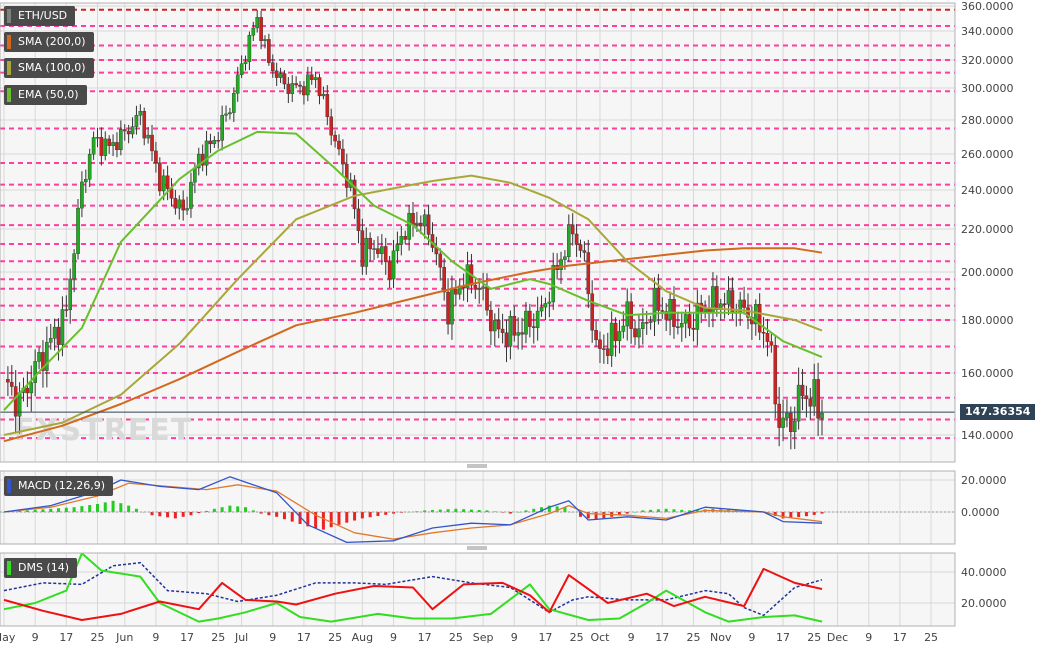 The image size is (1047, 657). Describe the element at coordinates (837, 637) in the screenshot. I see `x-tick-label: Dec` at that location.